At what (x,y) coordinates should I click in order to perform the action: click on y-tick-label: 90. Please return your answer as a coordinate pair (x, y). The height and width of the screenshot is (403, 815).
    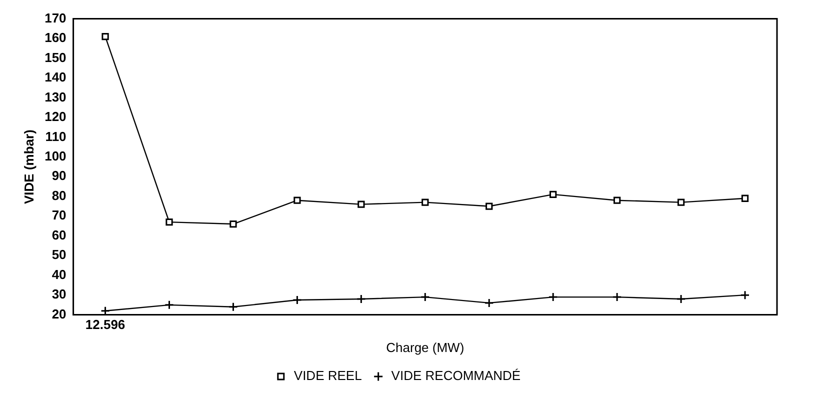
    Looking at the image, I should click on (59, 176).